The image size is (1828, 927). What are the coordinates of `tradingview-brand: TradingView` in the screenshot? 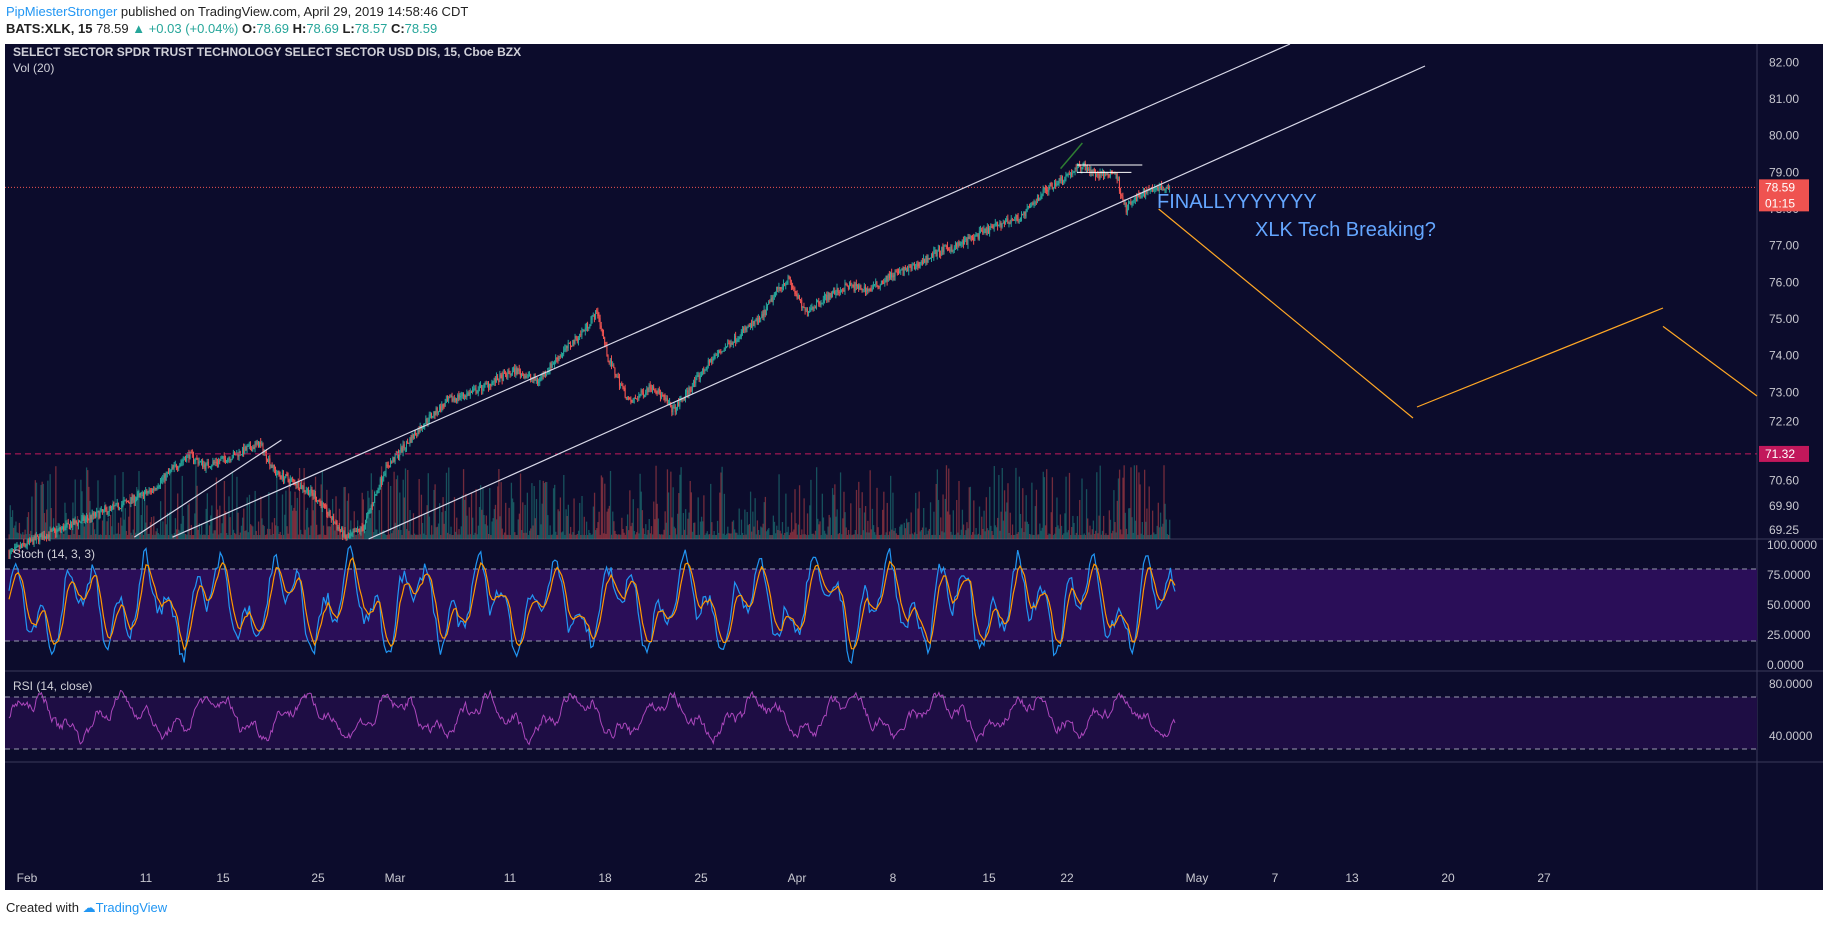 It's located at (131, 907).